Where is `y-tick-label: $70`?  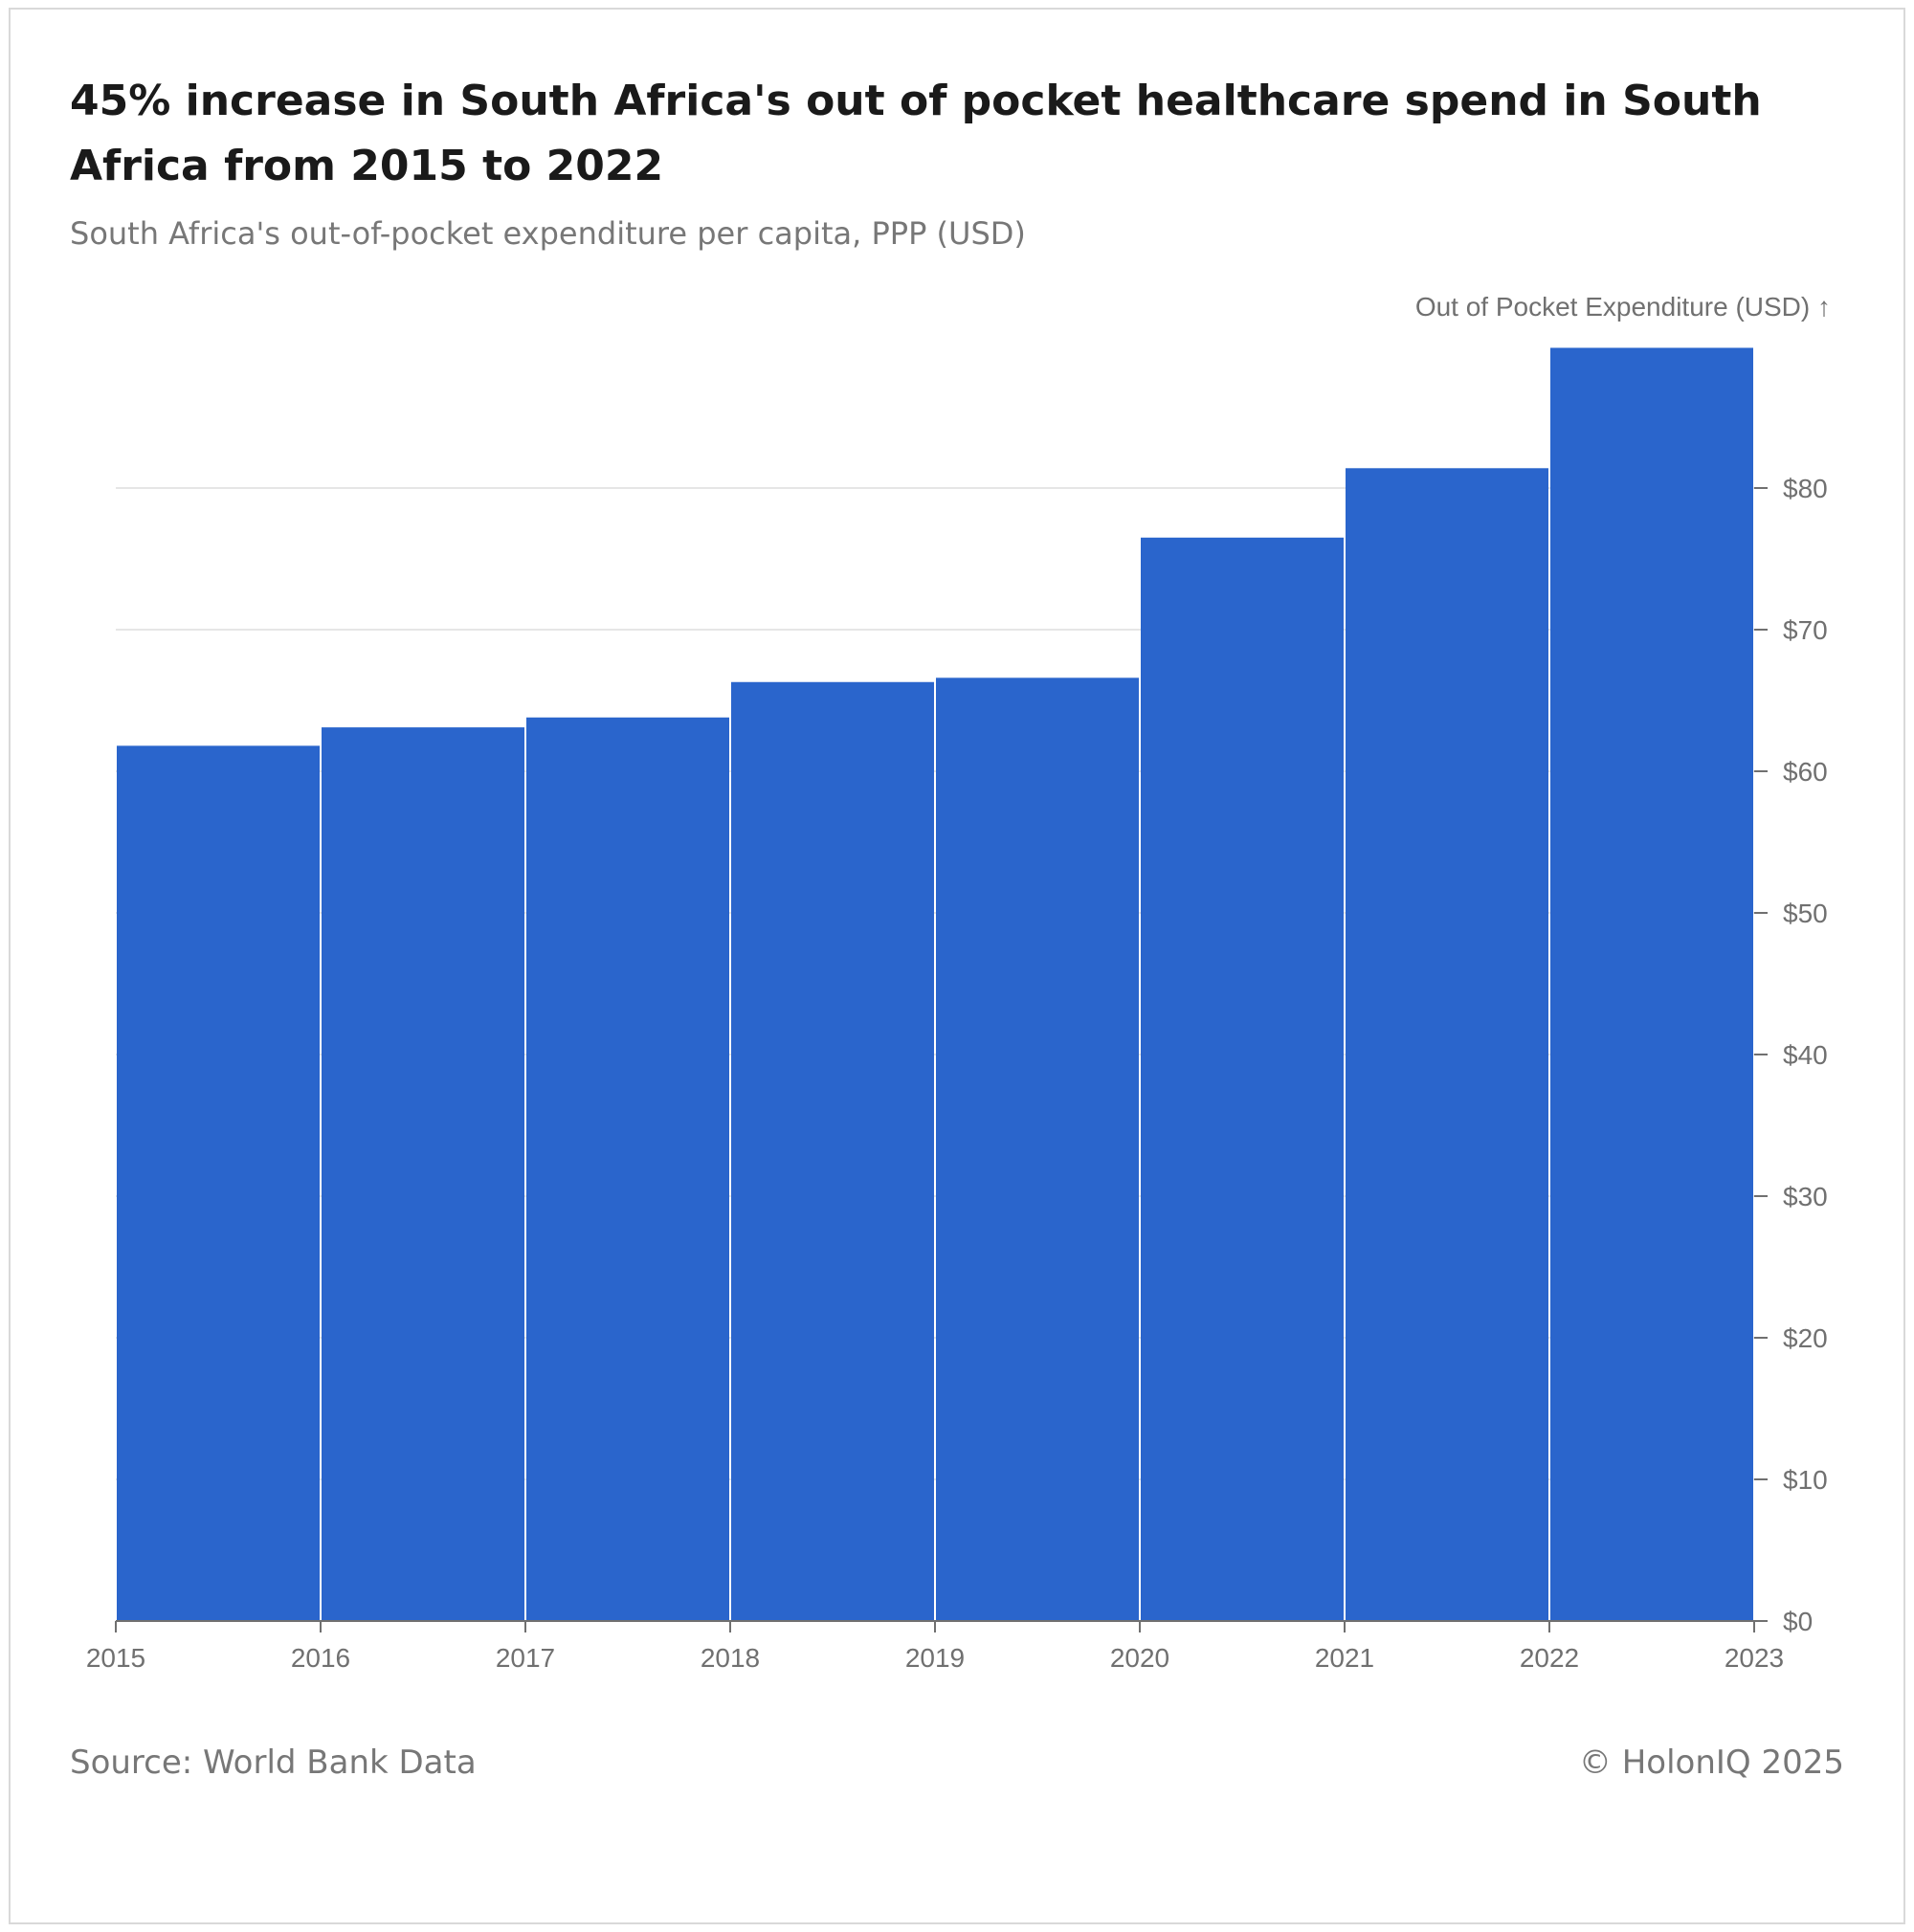
y-tick-label: $70 is located at coordinates (1805, 630).